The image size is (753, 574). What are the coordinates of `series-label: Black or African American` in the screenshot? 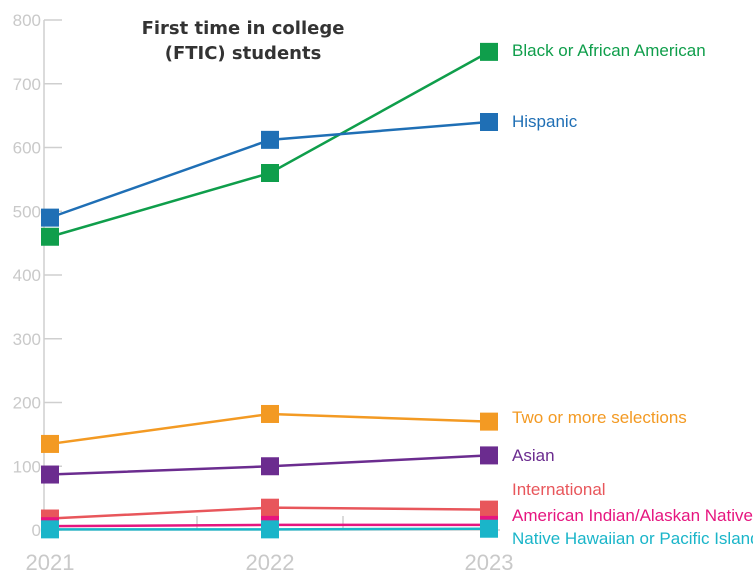 It's located at (609, 50).